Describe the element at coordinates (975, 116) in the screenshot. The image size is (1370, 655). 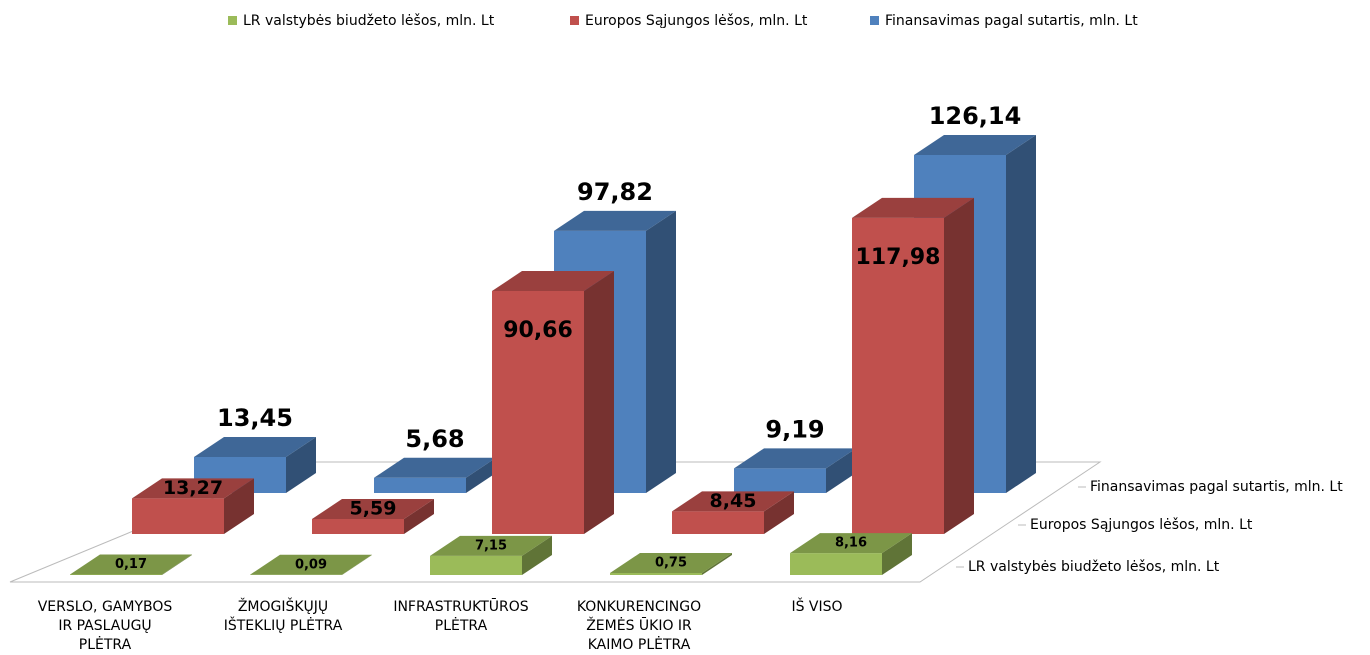
I see `value-label: 126,14` at that location.